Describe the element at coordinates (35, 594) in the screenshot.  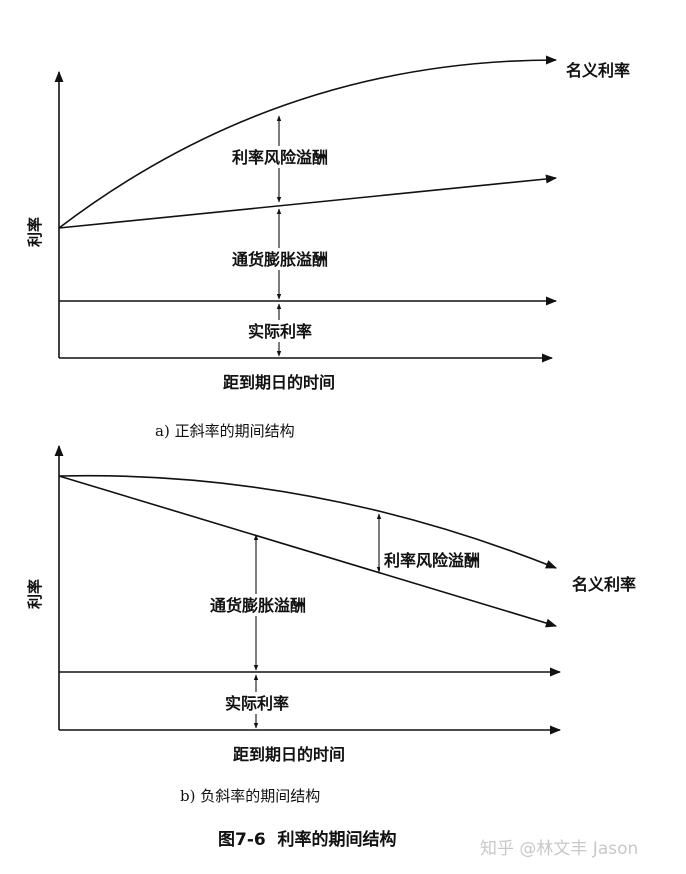
I see `panel-b-y-axis-label: 利率` at that location.